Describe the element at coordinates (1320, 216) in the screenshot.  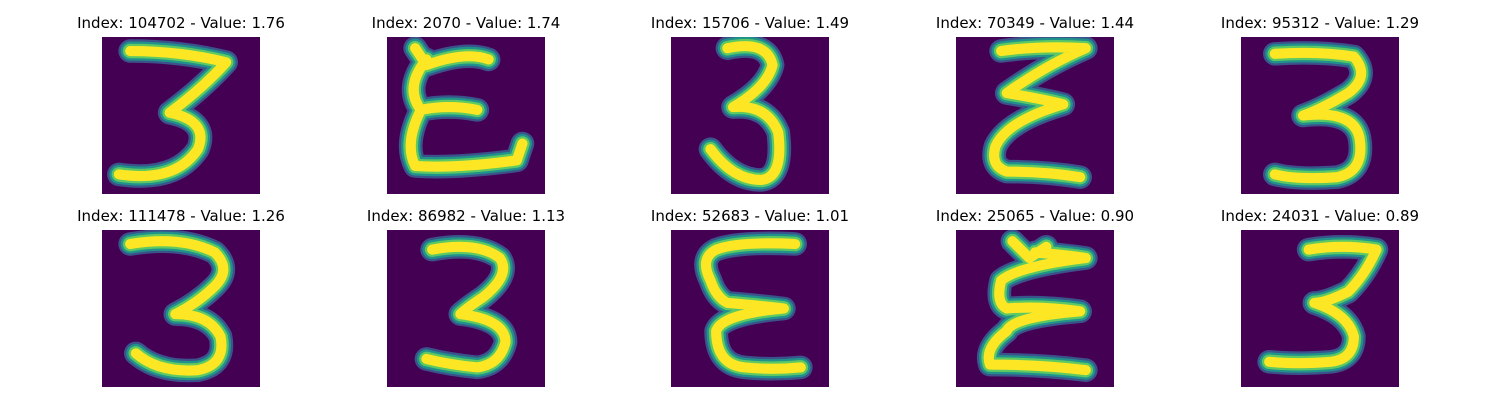
I see `panel-title: Index: 24031 - Value: 0.89` at that location.